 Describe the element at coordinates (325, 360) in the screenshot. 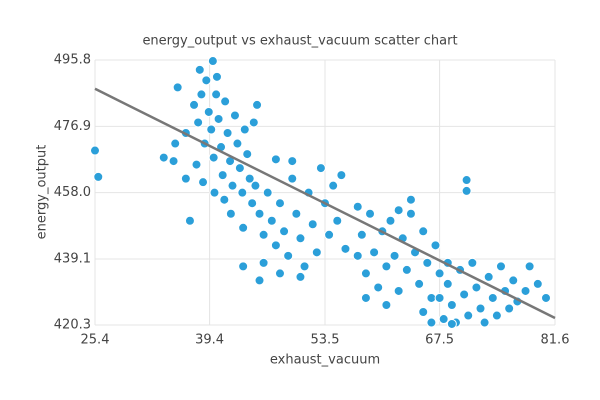

I see `x-axis-label: exhaust_vacuum` at that location.